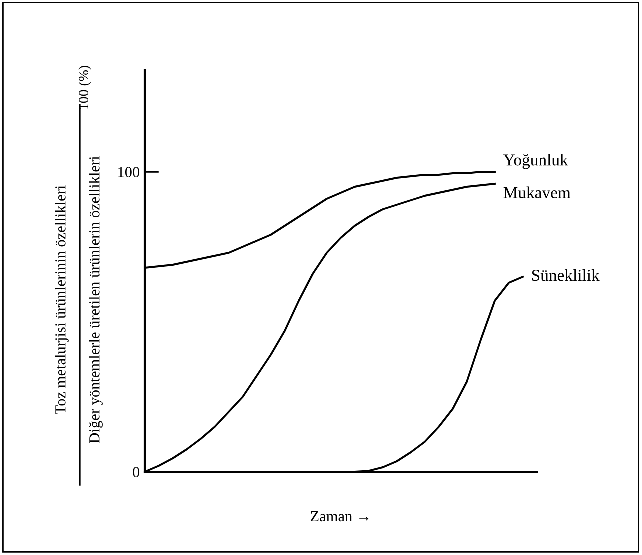 Image resolution: width=642 pixels, height=555 pixels. What do you see at coordinates (537, 192) in the screenshot?
I see `series-label: Mukavem` at bounding box center [537, 192].